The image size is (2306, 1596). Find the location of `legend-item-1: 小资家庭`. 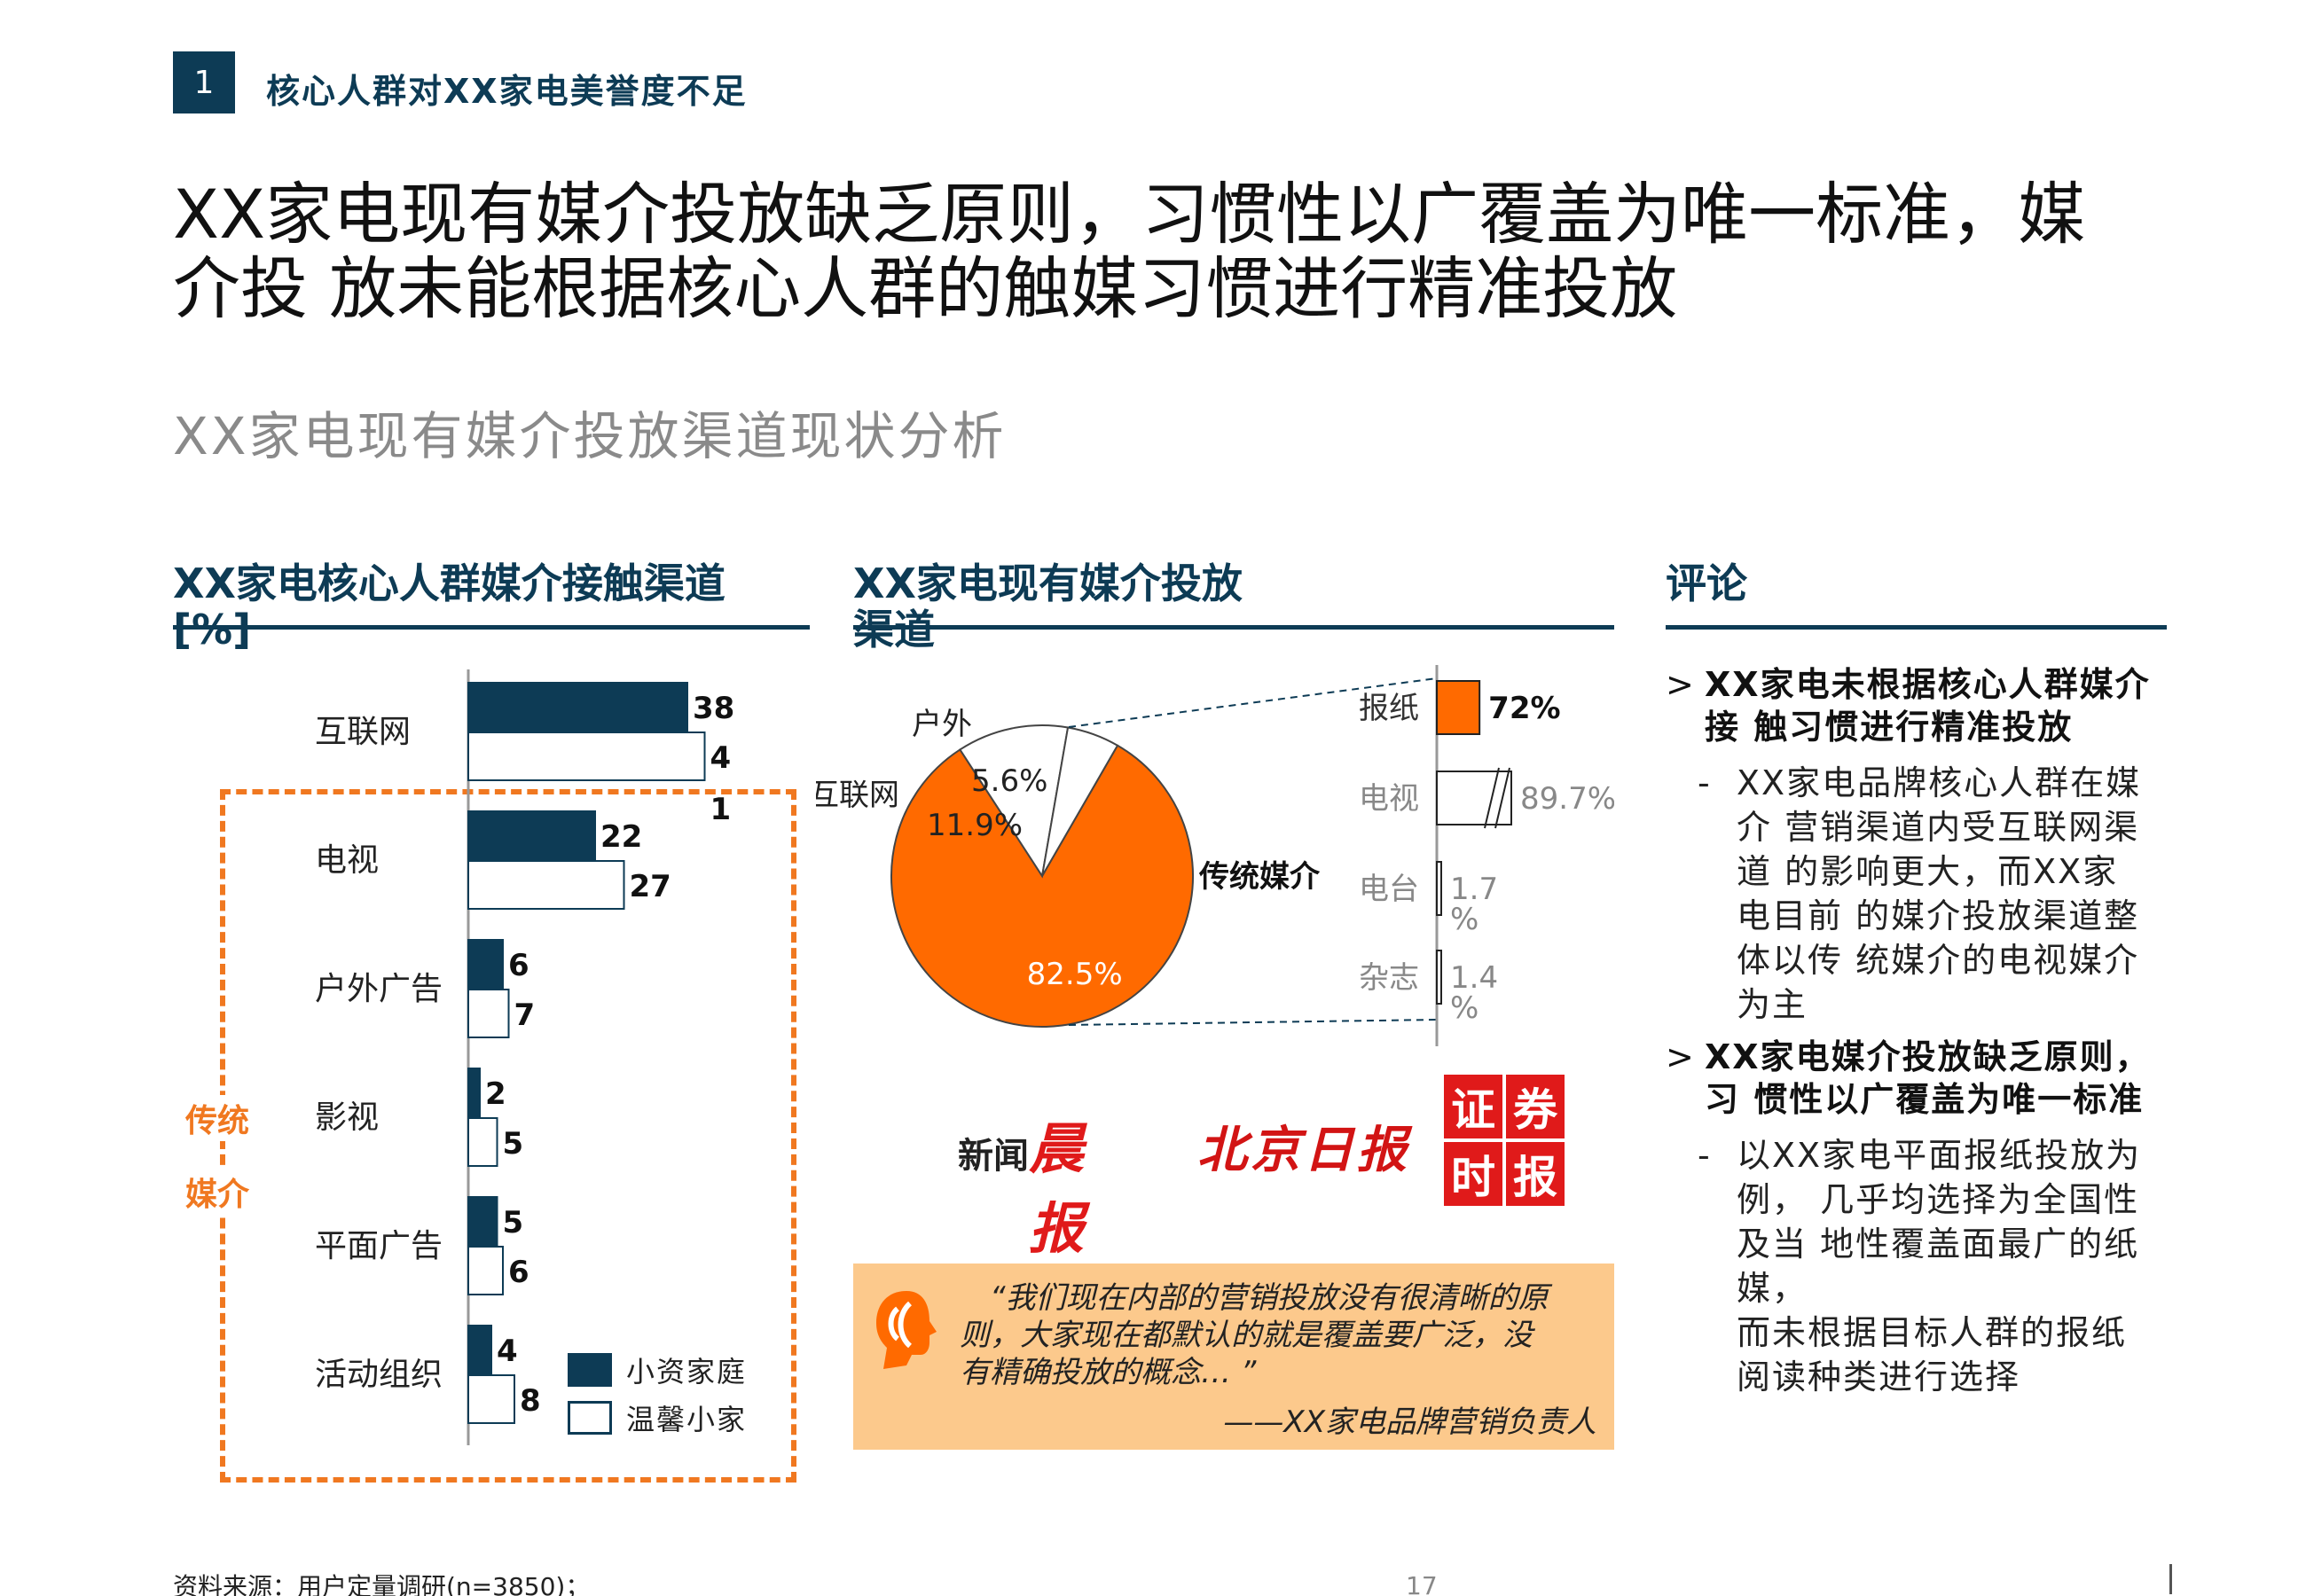

legend-item-1: 小资家庭 is located at coordinates (657, 1370).